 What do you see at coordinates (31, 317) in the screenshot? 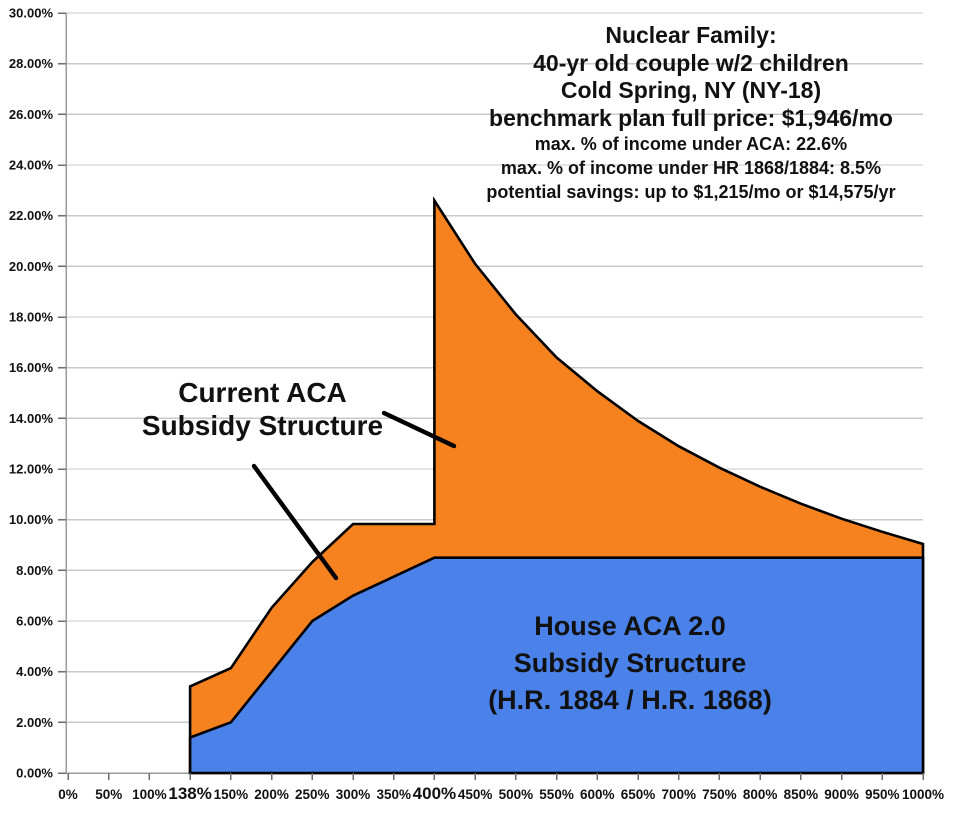
I see `y-axis-tick-label: 18.00%` at bounding box center [31, 317].